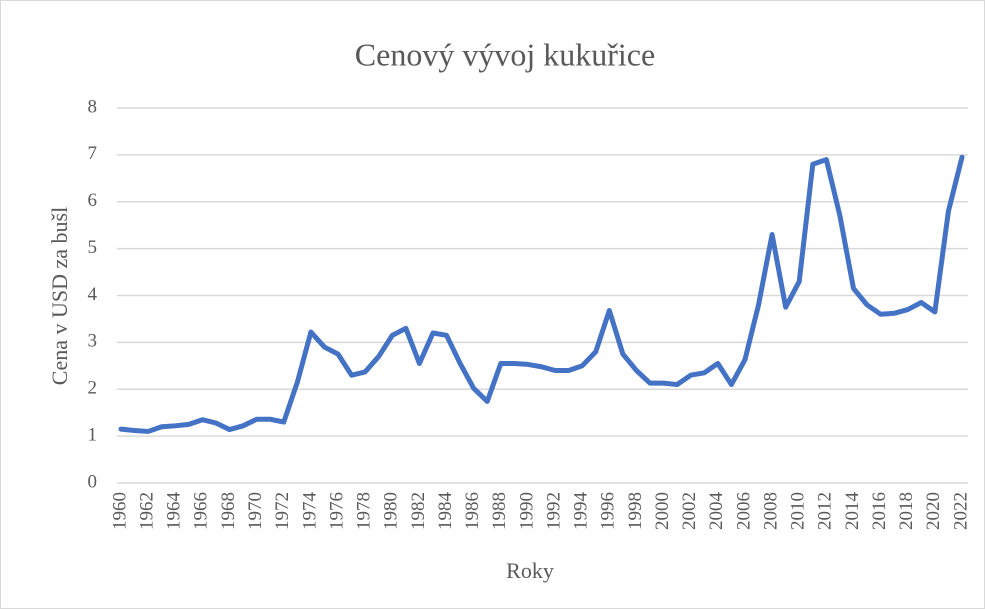 The width and height of the screenshot is (985, 609). What do you see at coordinates (530, 570) in the screenshot?
I see `x-axis-label: Roky` at bounding box center [530, 570].